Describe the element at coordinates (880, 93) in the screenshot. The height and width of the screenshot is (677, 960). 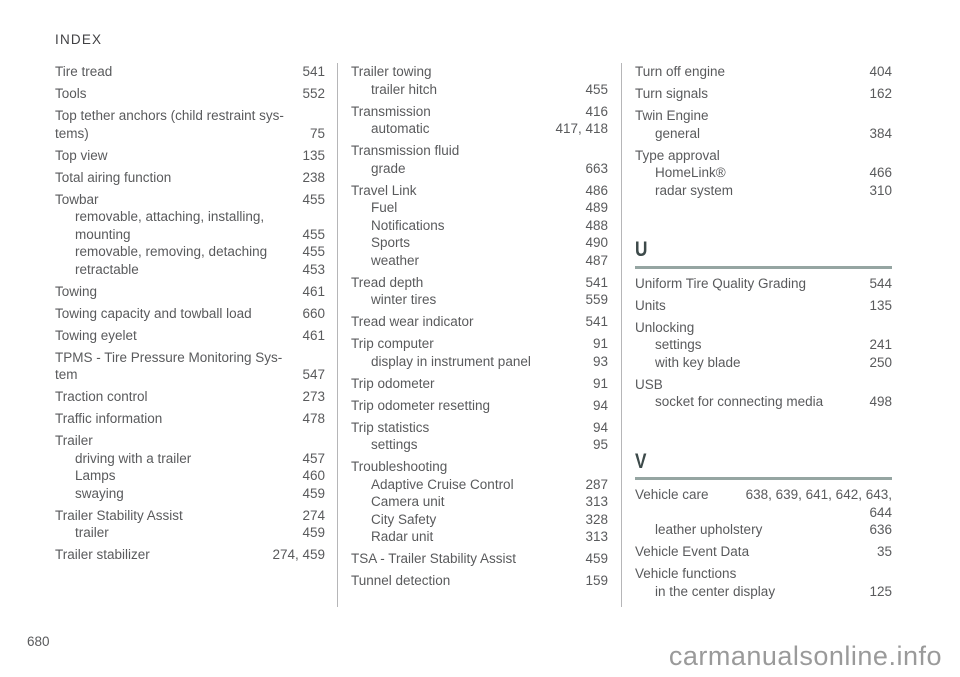
I see `entry-page: 162` at that location.